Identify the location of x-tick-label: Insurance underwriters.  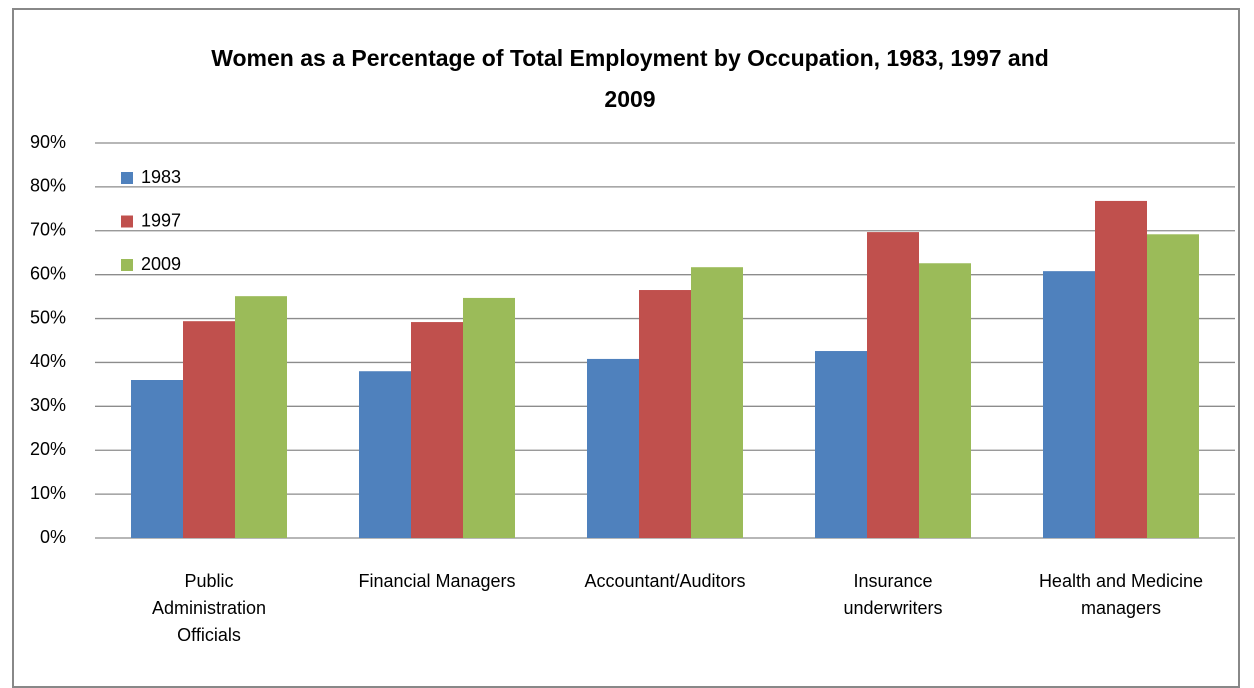
(893, 594).